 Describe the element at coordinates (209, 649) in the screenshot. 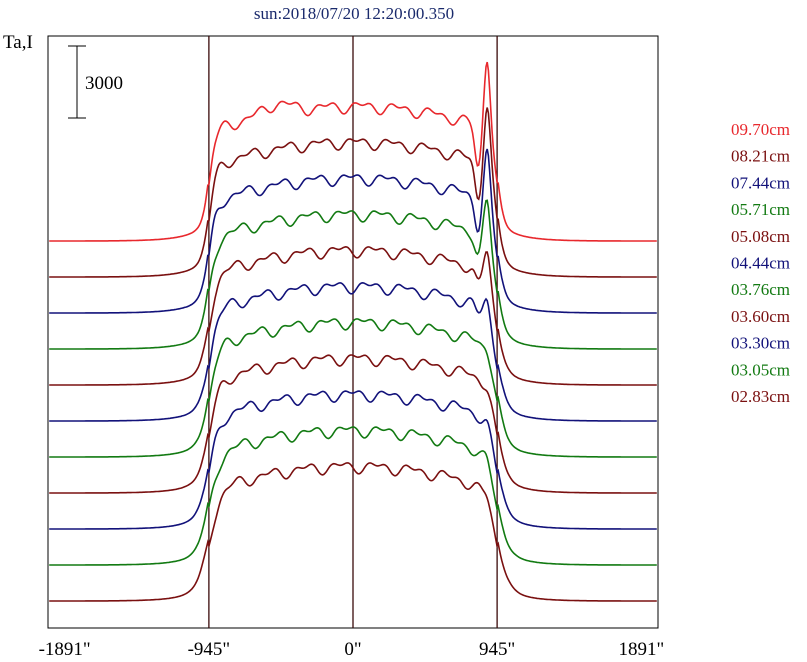

I see `x-tick-label: -945"` at that location.